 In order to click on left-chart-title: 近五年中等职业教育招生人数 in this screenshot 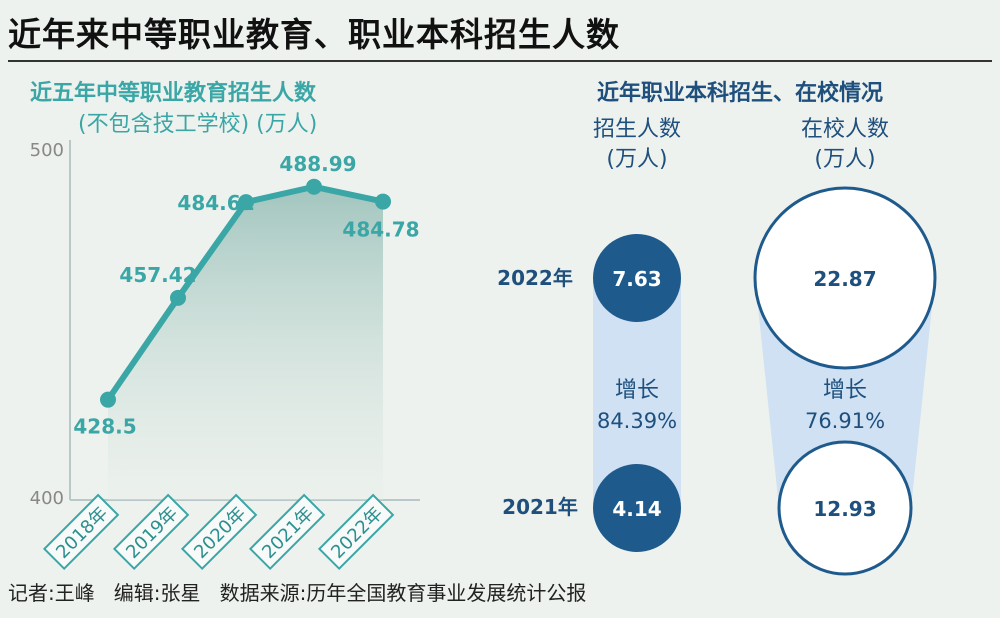, I will do `click(173, 93)`.